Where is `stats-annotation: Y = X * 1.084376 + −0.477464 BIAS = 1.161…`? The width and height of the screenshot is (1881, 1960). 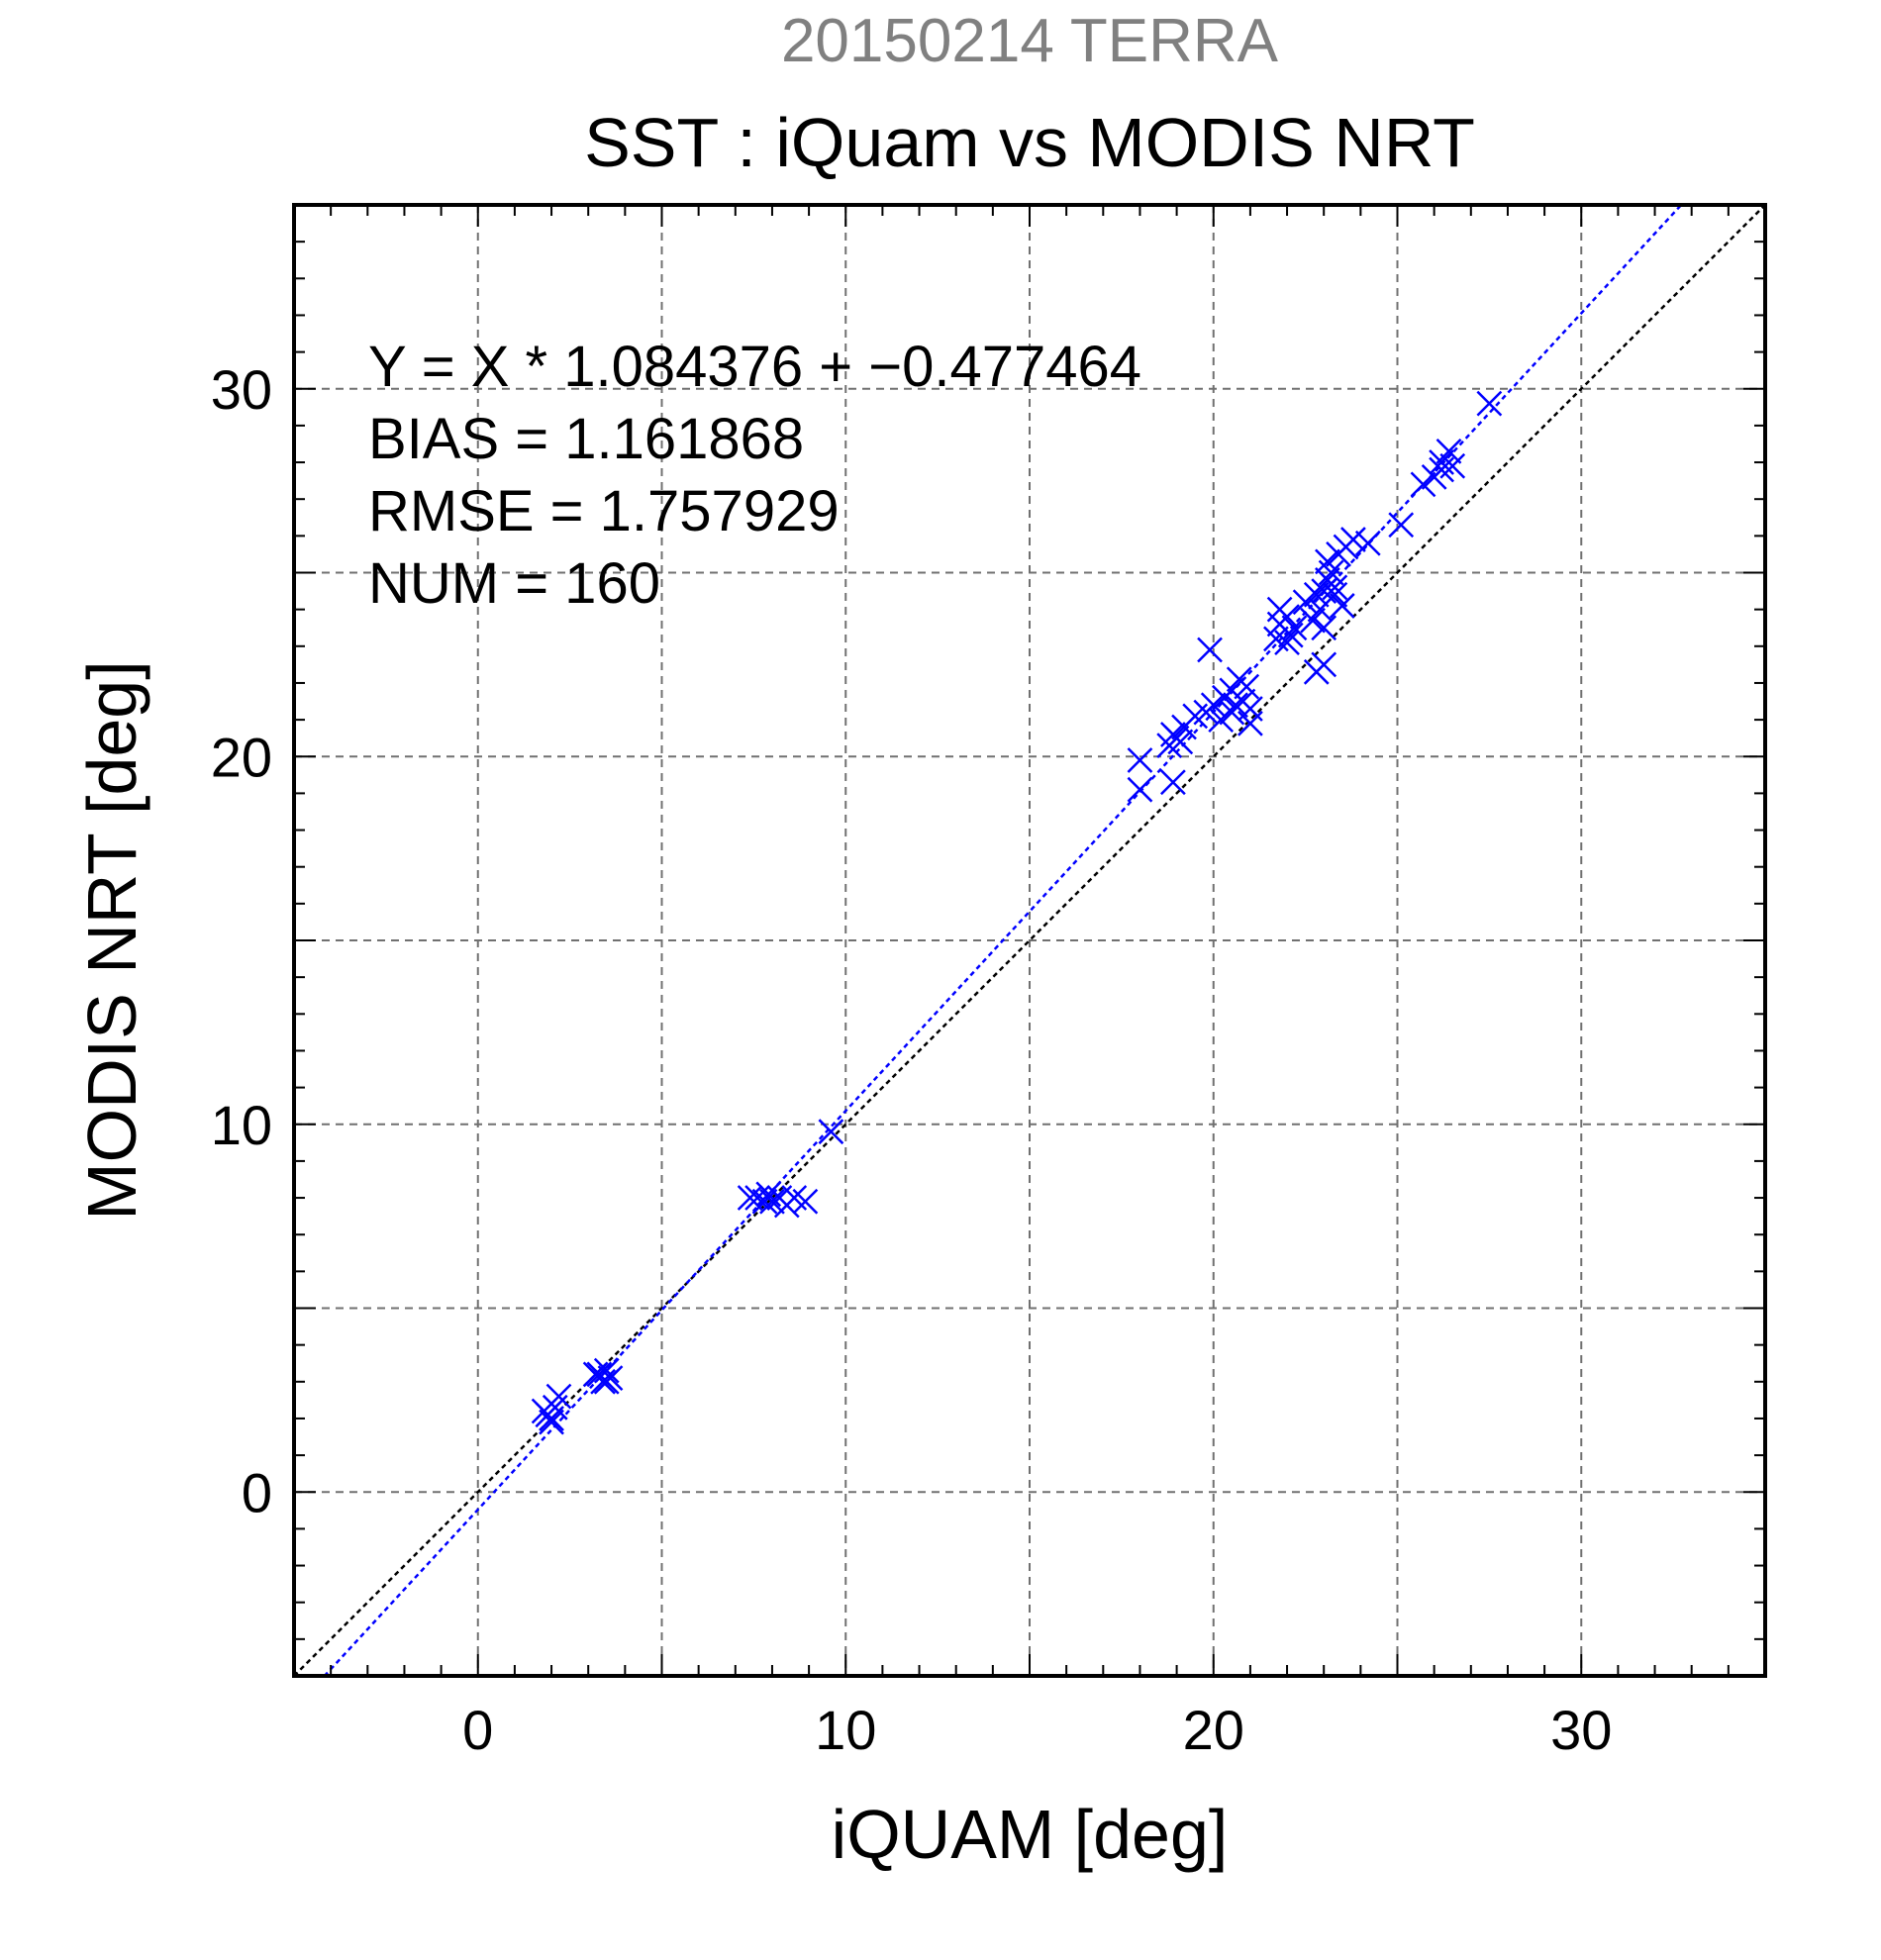
stats-annotation: Y = X * 1.084376 + −0.477464 BIAS = 1.161… is located at coordinates (754, 475).